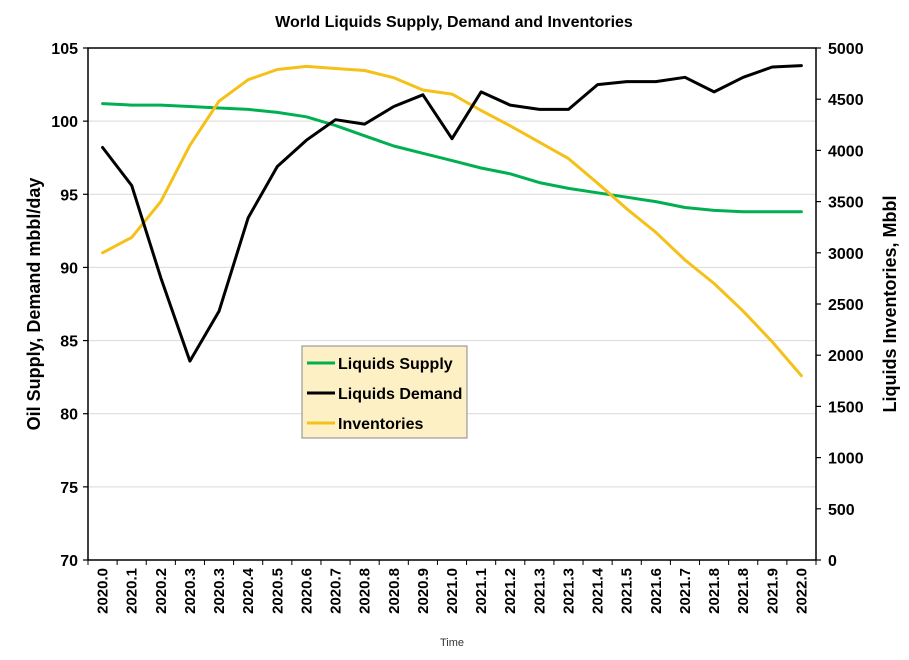 The height and width of the screenshot is (660, 909). I want to click on x-tick-label: 2020.0, so click(103, 591).